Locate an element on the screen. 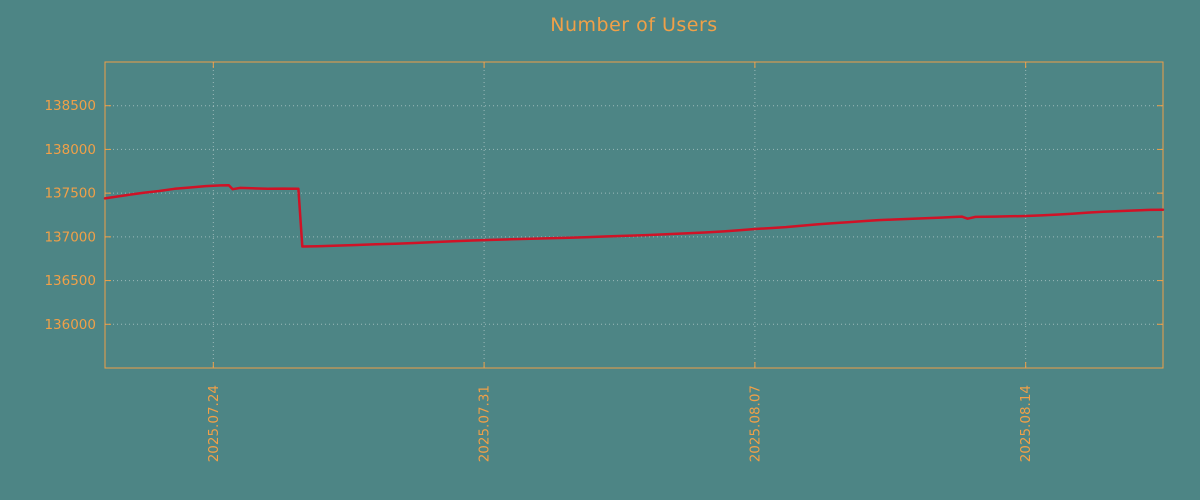  y-axis-tick-label: 137000 is located at coordinates (70, 237).